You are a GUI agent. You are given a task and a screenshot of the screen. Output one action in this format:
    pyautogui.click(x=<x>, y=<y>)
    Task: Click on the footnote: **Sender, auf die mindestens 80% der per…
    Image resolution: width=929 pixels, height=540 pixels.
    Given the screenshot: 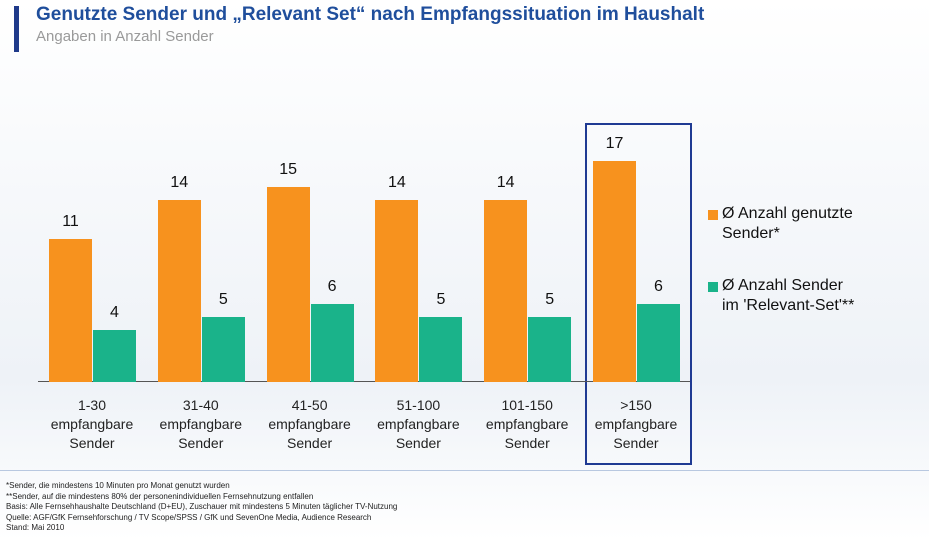 What is the action you would take?
    pyautogui.click(x=160, y=496)
    